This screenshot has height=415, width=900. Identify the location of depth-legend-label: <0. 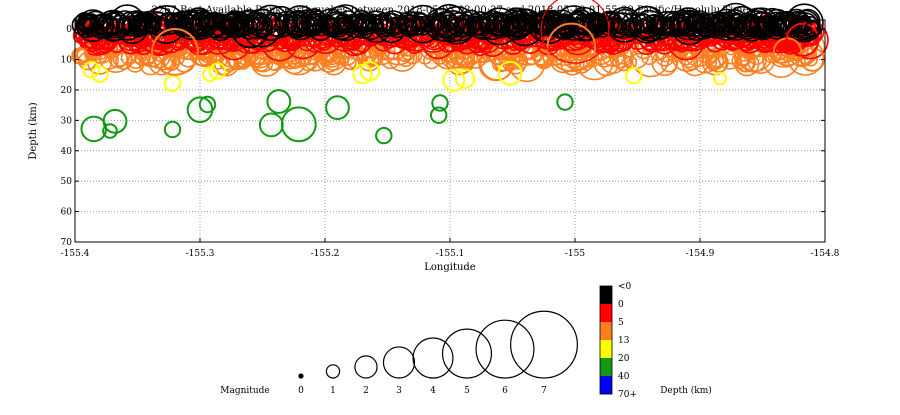
(625, 287).